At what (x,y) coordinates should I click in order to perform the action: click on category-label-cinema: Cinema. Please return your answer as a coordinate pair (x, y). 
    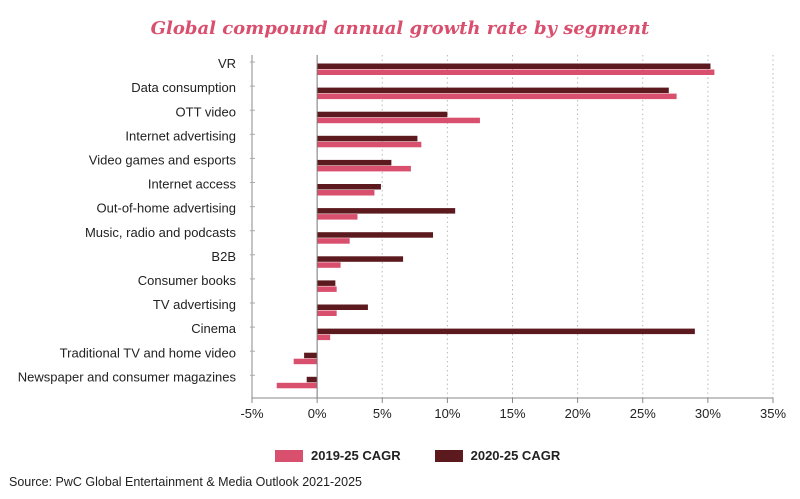
    Looking at the image, I should click on (214, 328).